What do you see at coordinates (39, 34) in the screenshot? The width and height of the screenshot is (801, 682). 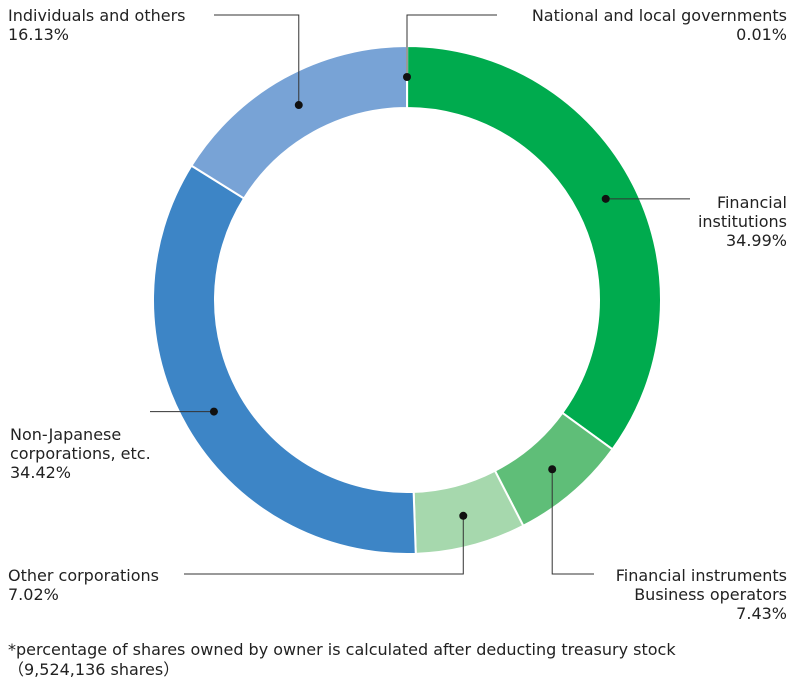 I see `label-individuals-pct: 16.13%` at bounding box center [39, 34].